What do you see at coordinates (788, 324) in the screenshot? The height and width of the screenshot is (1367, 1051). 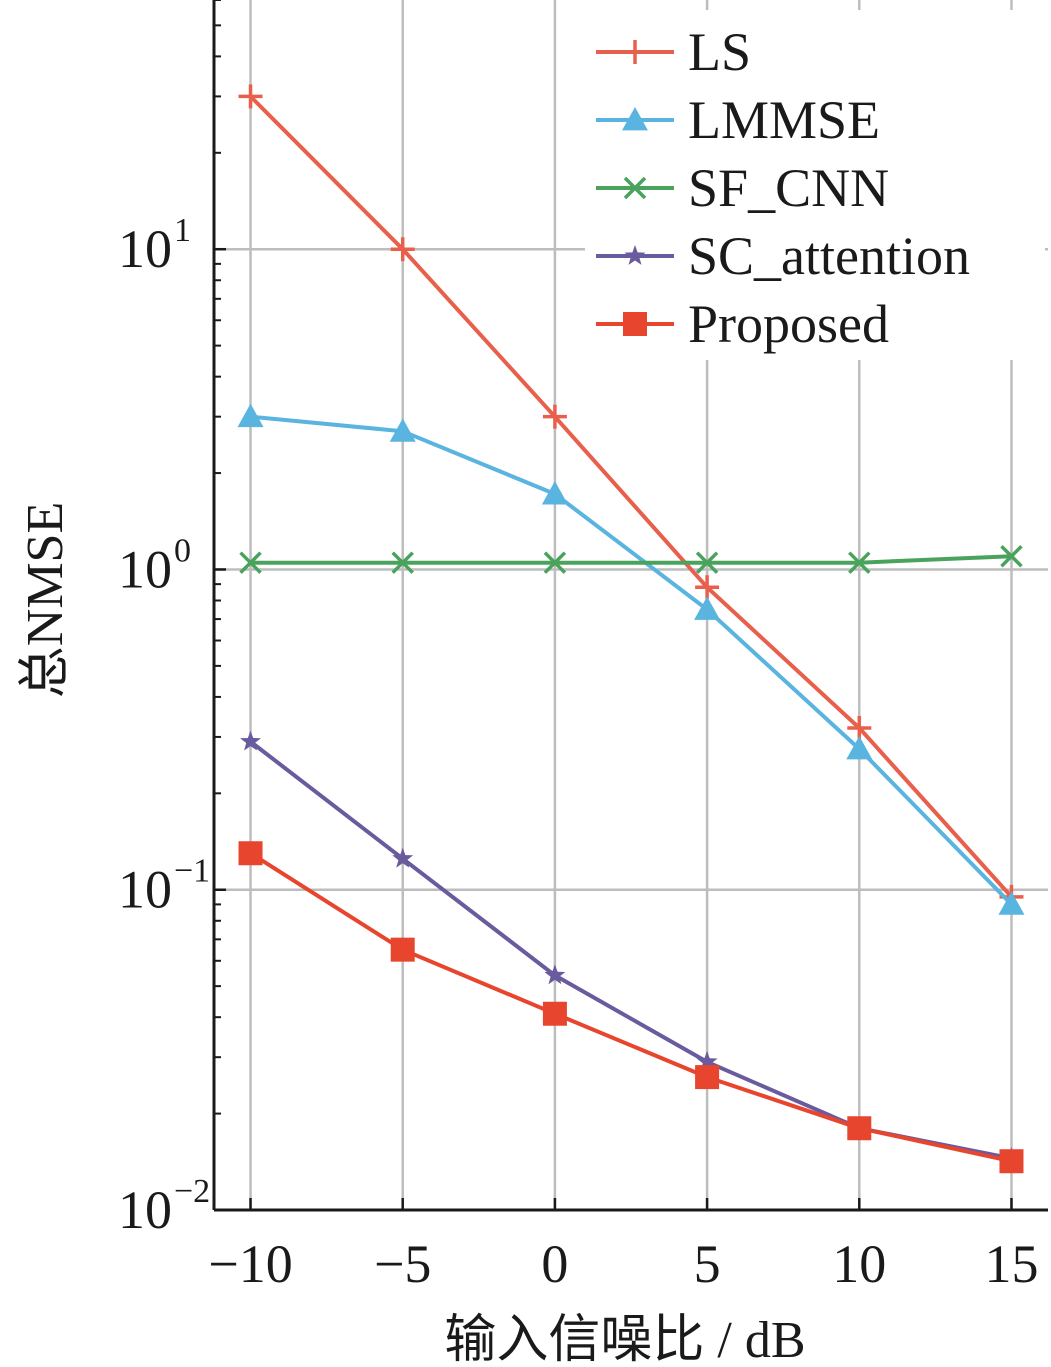 I see `legend-label: Proposed` at bounding box center [788, 324].